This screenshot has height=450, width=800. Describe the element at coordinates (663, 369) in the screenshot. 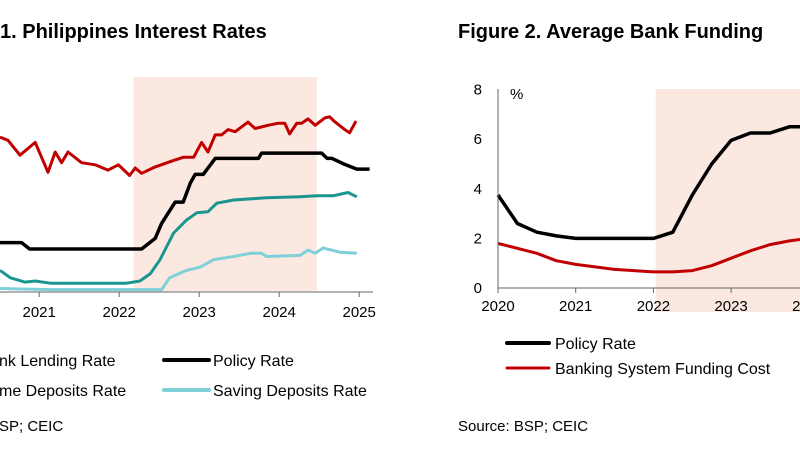

I see `legend-label-funding-cost: Banking System Funding Cost` at that location.